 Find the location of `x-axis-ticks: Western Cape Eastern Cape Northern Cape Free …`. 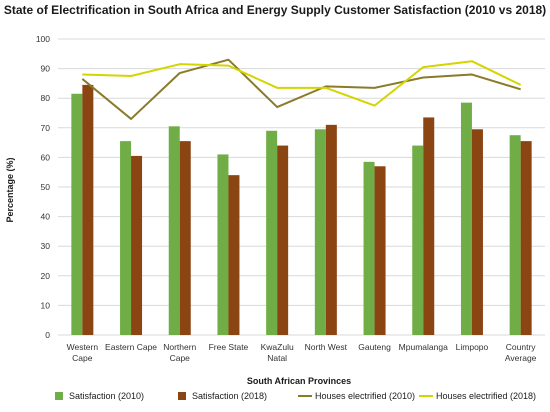

x-axis-ticks: Western Cape Eastern Cape Northern Cape Free … is located at coordinates (302, 352).